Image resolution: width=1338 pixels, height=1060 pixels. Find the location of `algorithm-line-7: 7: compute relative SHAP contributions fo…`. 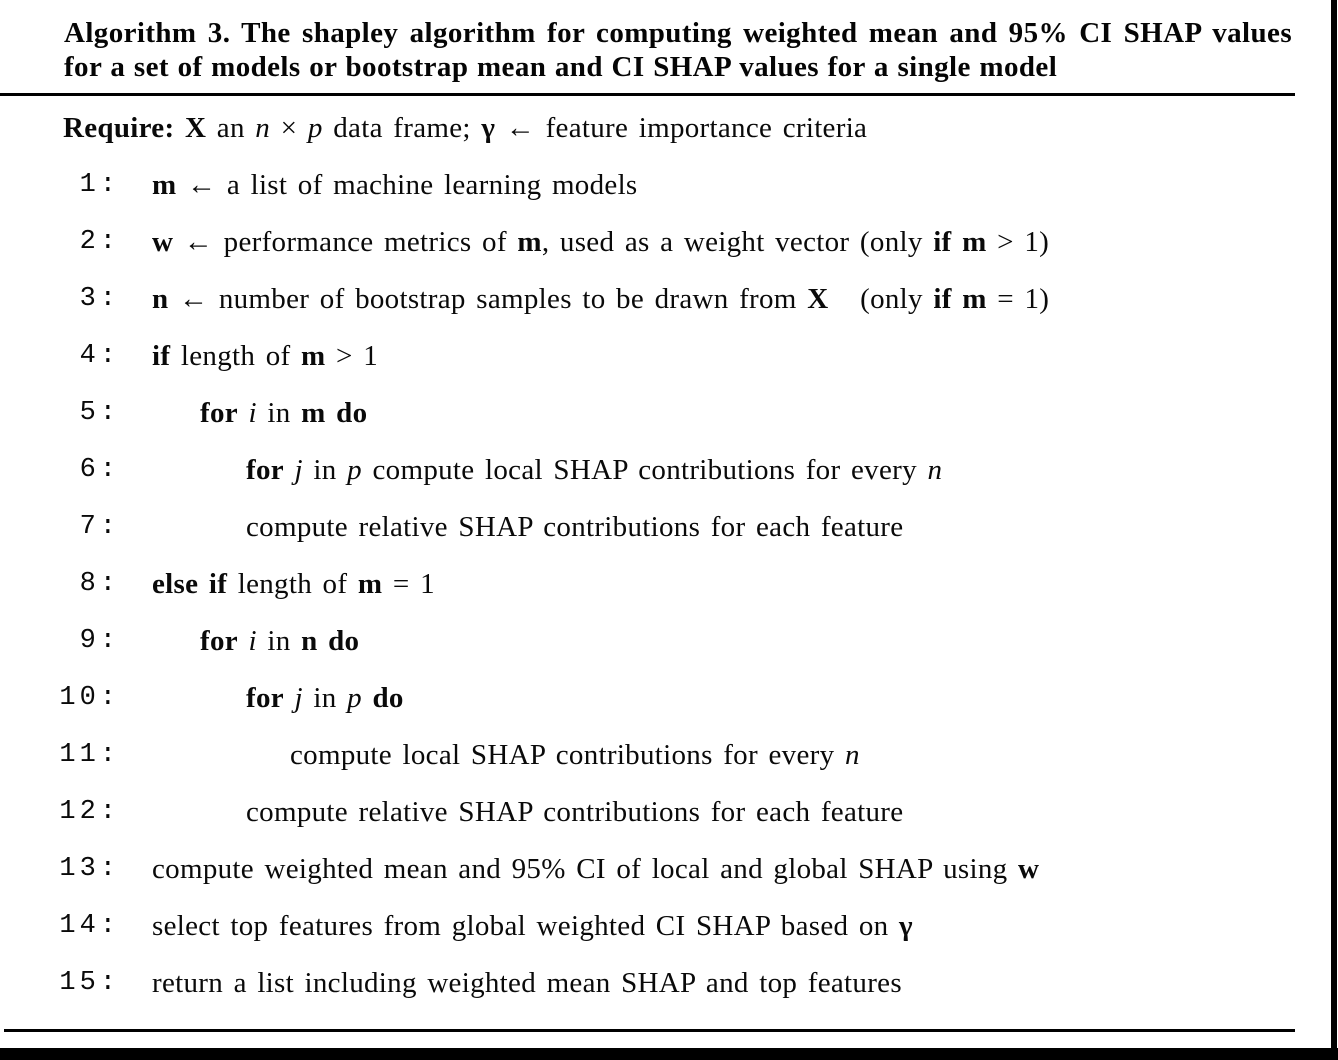

algorithm-line-7: 7: compute relative SHAP contributions fo… is located at coordinates (665, 527).